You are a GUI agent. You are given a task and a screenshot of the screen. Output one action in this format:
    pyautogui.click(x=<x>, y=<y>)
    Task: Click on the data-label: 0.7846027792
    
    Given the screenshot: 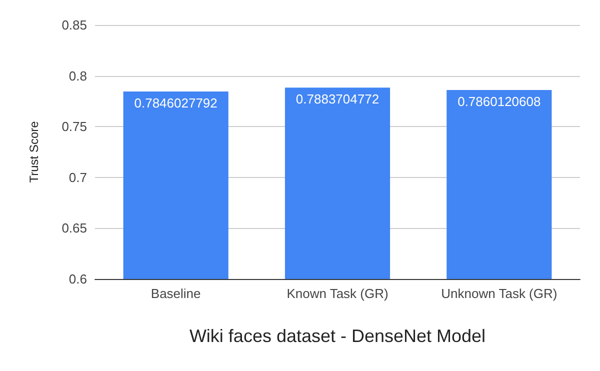 What is the action you would take?
    pyautogui.click(x=176, y=102)
    